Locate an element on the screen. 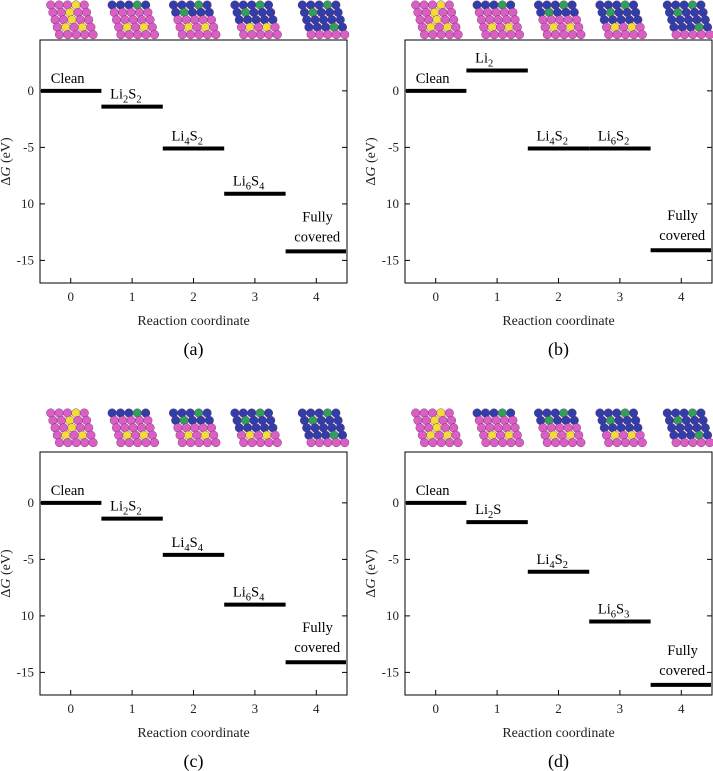 This screenshot has width=713, height=771. step-label-line2: covered is located at coordinates (317, 237).